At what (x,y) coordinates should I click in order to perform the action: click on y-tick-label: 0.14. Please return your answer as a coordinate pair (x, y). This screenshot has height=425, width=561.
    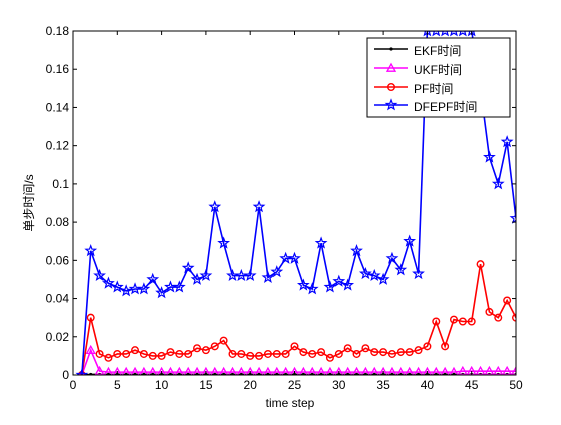
    Looking at the image, I should click on (58, 107).